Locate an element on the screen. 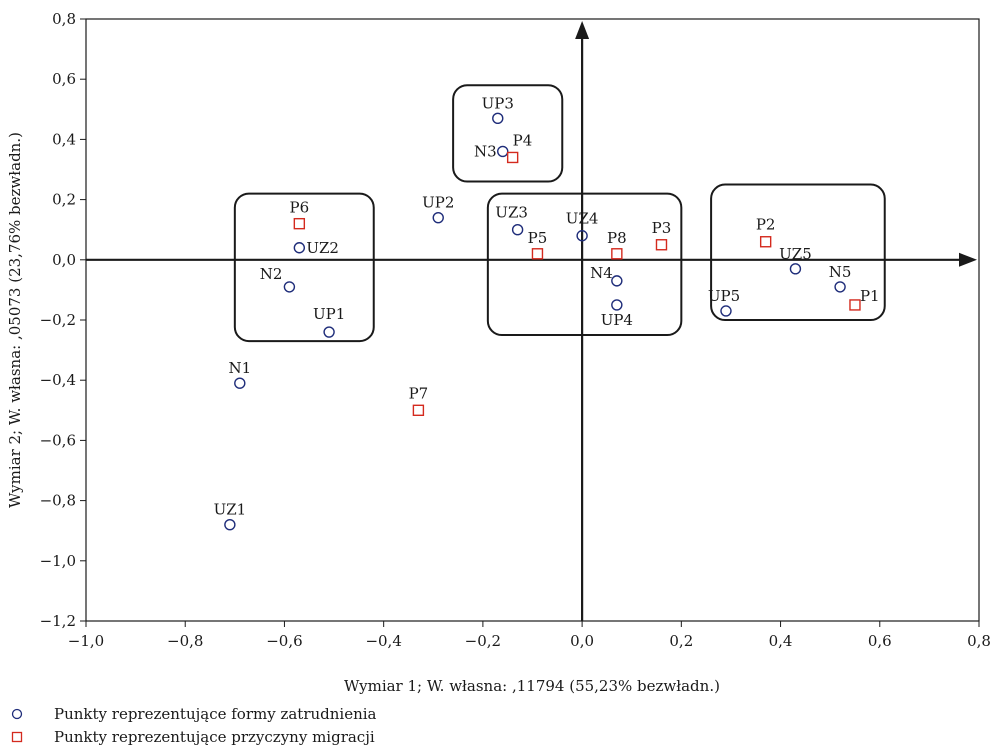  x-tick-label: −0,2 is located at coordinates (483, 641).